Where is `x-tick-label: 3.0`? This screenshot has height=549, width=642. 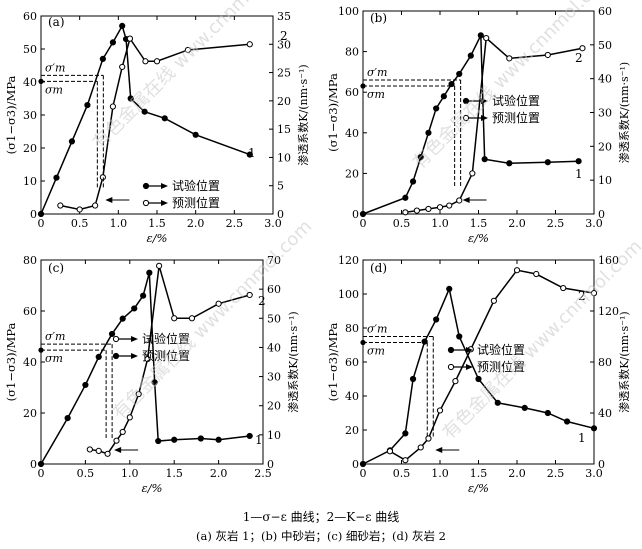
x-tick-label: 3.0 is located at coordinates (594, 473).